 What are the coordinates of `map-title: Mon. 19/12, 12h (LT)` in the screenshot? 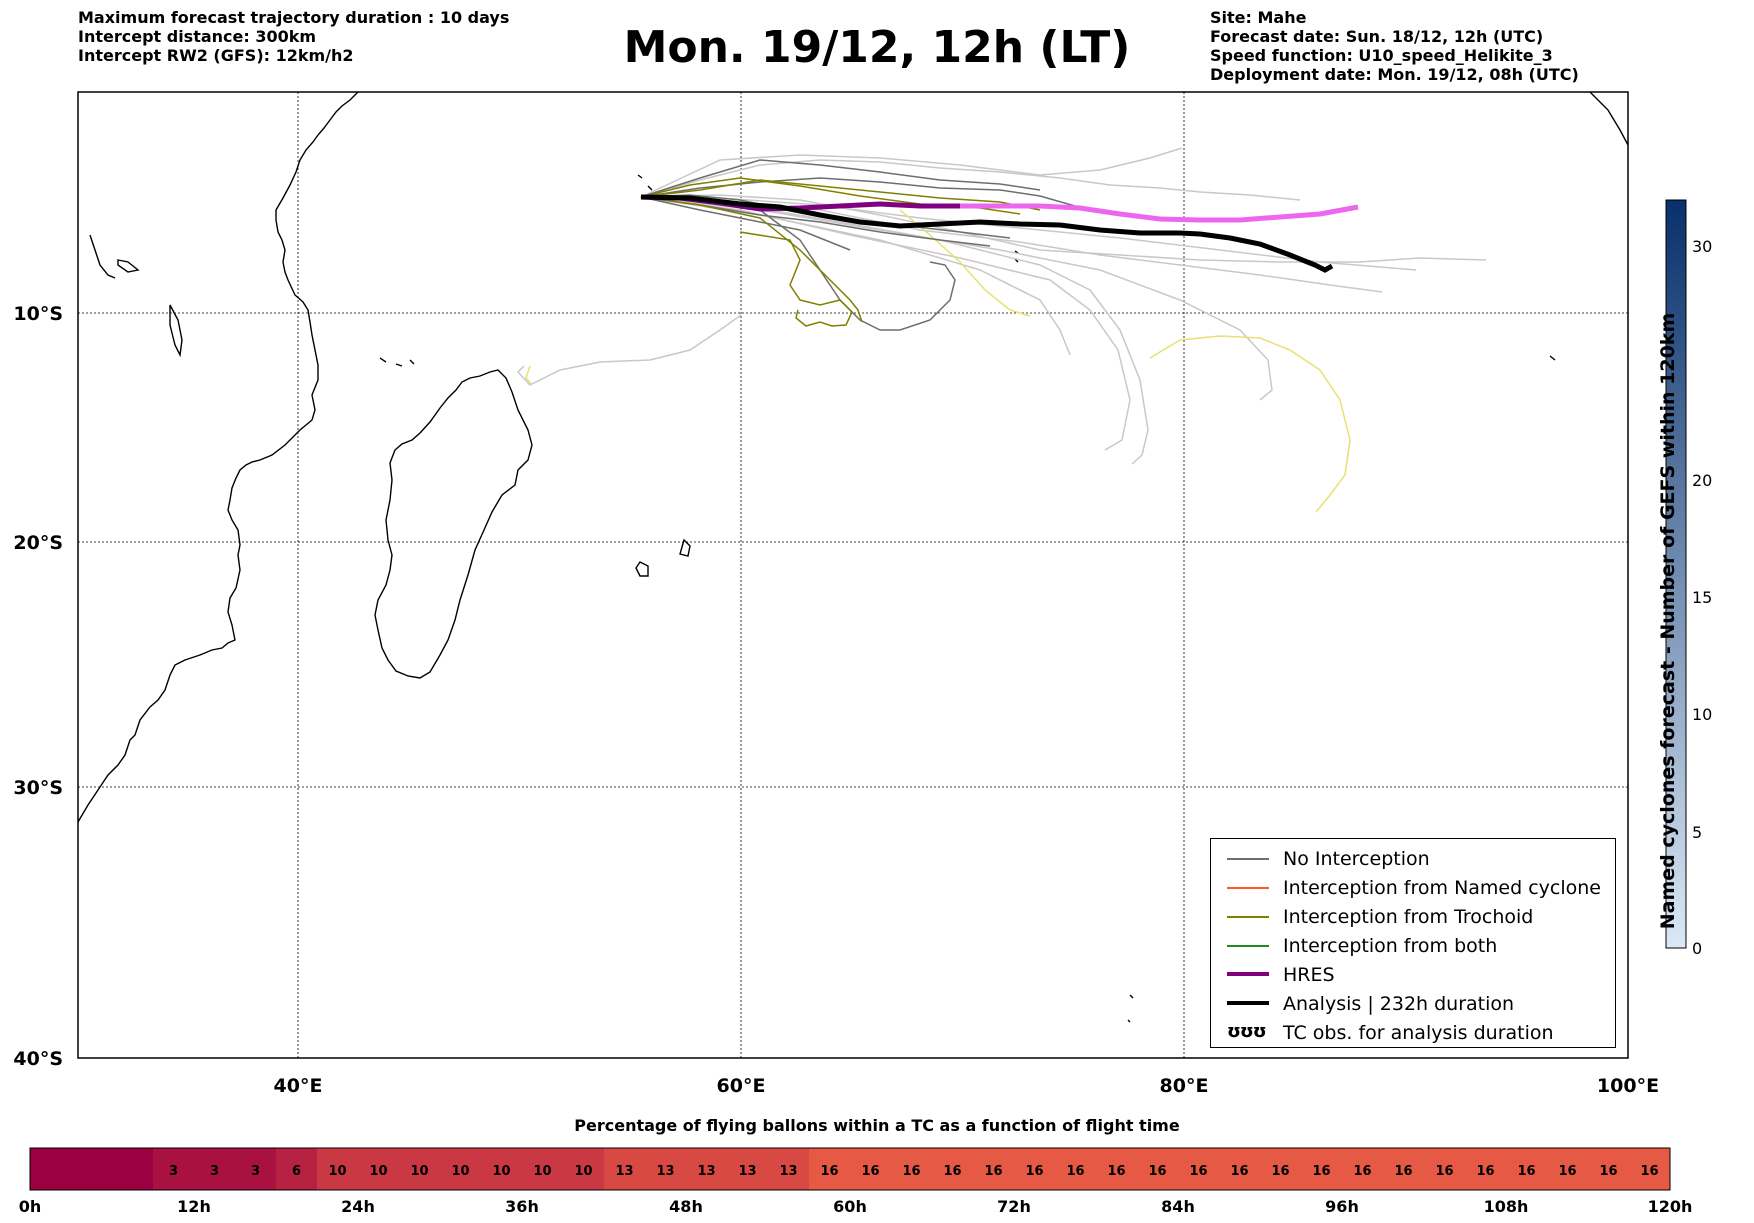 It's located at (877, 47).